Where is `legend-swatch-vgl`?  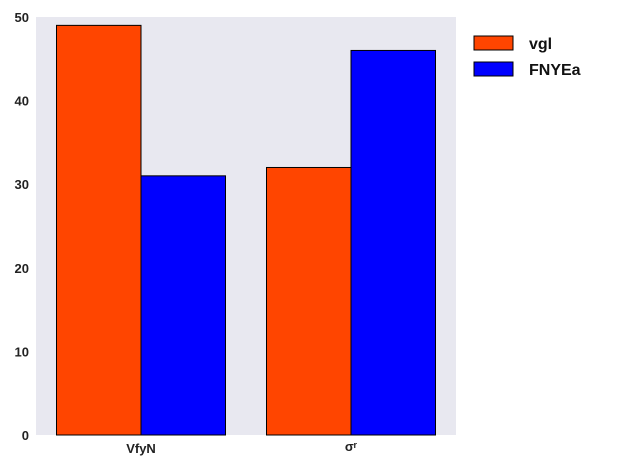
legend-swatch-vgl is located at coordinates (493, 43).